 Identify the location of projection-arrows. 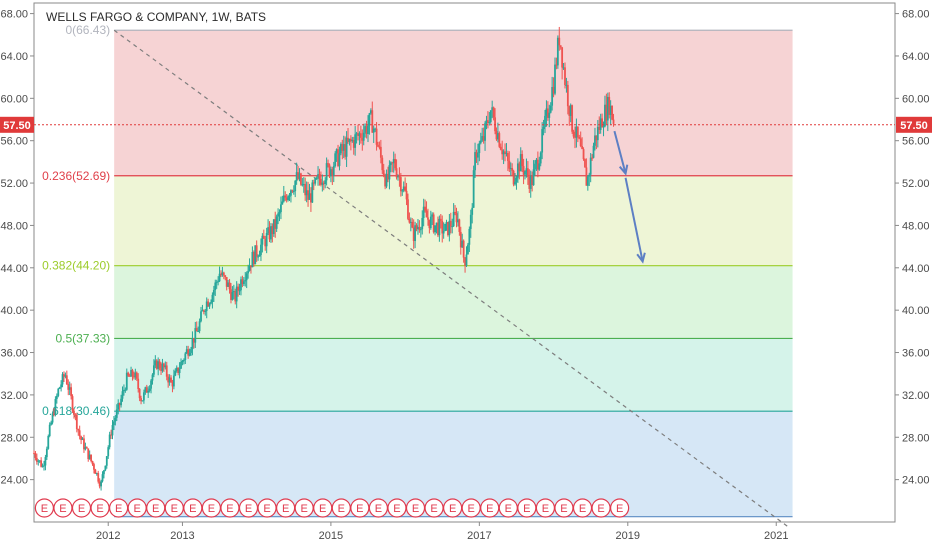
(629, 197).